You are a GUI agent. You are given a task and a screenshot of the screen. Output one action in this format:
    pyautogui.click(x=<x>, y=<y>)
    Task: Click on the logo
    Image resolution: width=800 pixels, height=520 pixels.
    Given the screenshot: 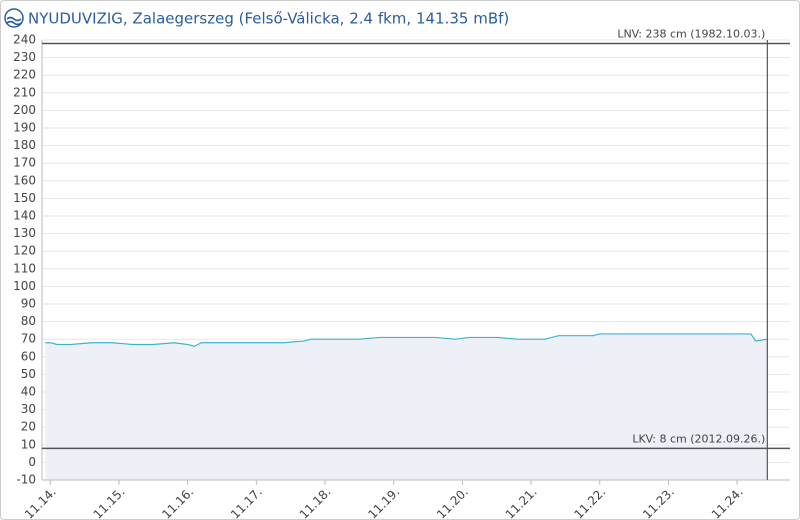 What is the action you would take?
    pyautogui.click(x=14, y=18)
    